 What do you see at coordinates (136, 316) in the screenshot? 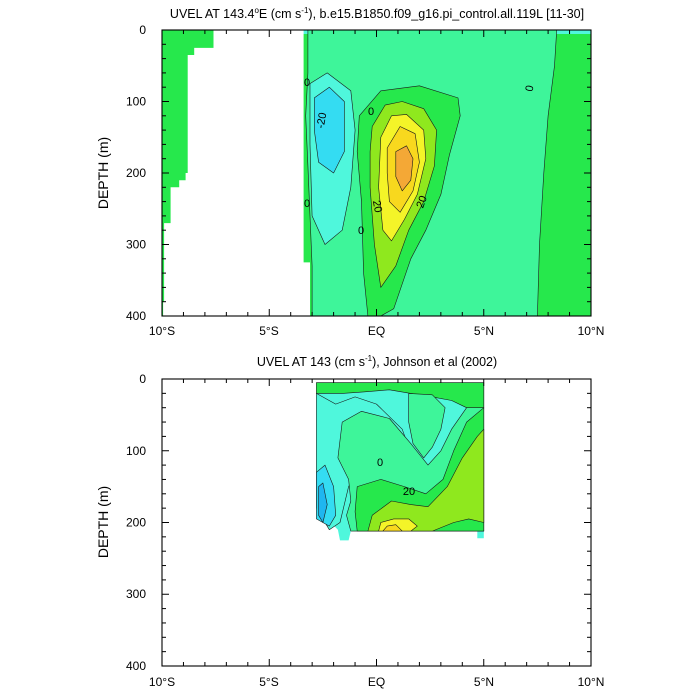
I see `top-ytick-label: 400` at bounding box center [136, 316].